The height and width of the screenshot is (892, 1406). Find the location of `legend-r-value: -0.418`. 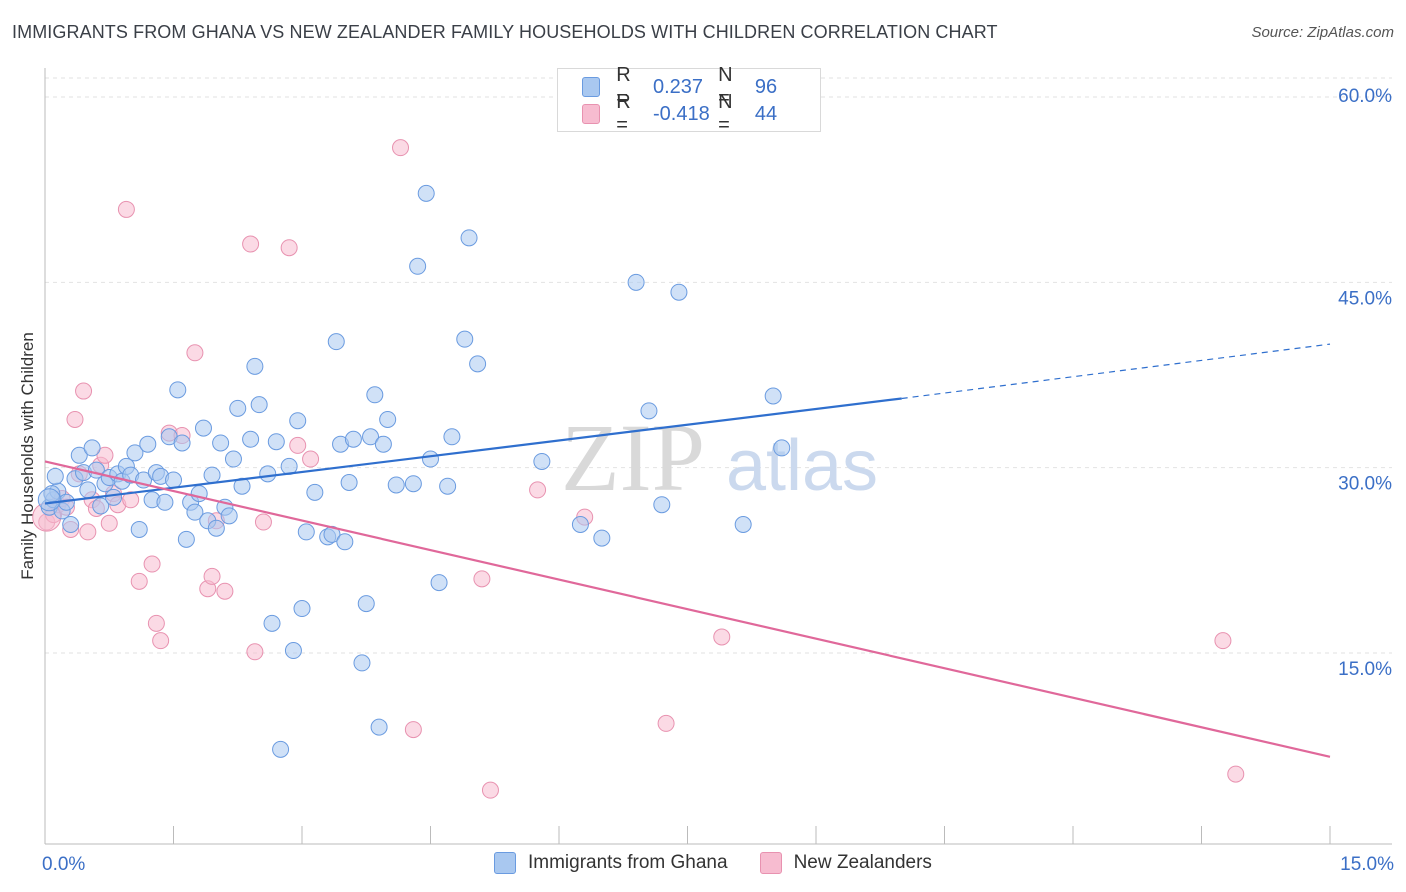

legend-r-value: -0.418 is located at coordinates (681, 113).